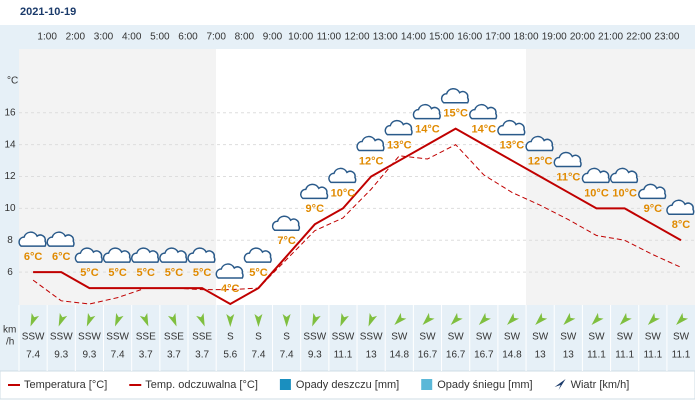  Describe the element at coordinates (441, 37) in the screenshot. I see `x-tick-label: 15:00` at that location.